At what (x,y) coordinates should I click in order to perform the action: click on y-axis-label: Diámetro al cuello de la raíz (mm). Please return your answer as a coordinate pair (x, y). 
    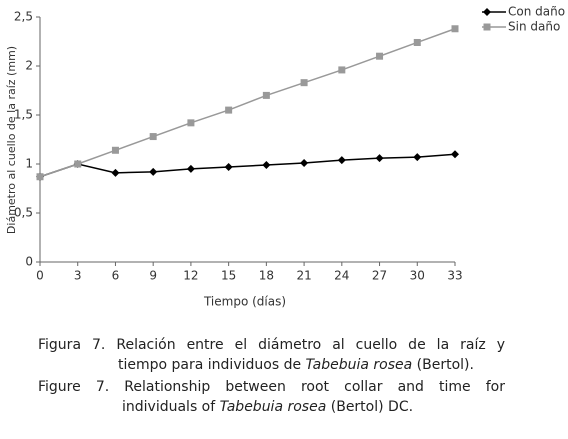
    Looking at the image, I should click on (11, 140).